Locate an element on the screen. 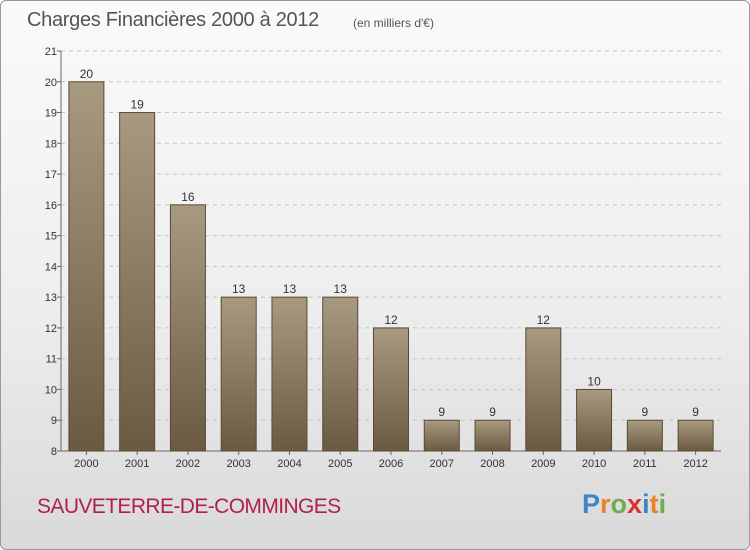  x-tick-label: 2007 is located at coordinates (442, 464).